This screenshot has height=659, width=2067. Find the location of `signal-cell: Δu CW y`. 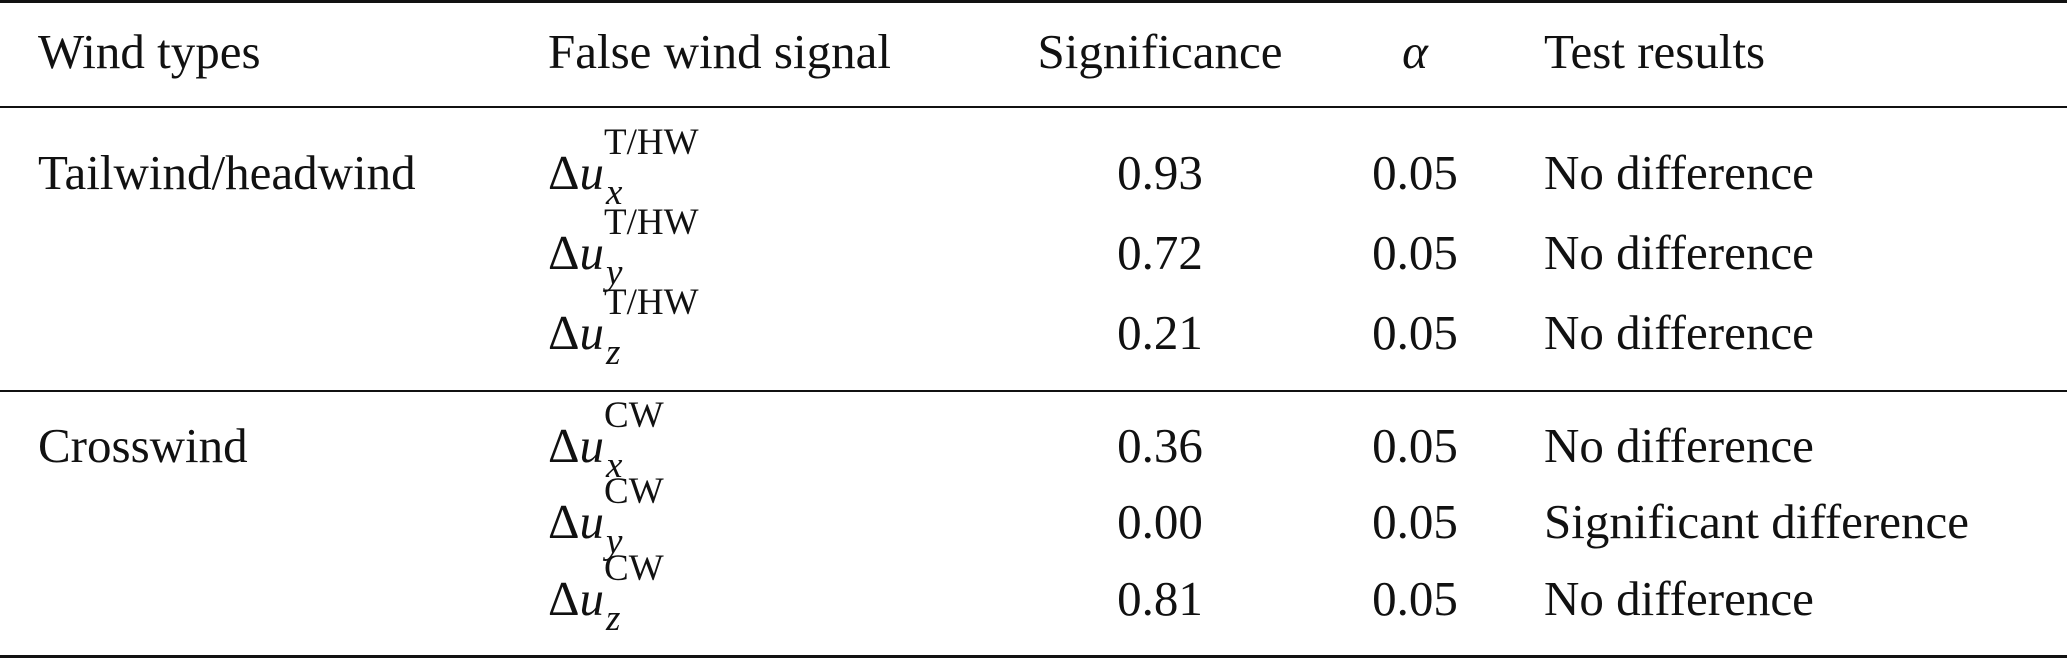

signal-cell: Δu CW y is located at coordinates (606, 516).